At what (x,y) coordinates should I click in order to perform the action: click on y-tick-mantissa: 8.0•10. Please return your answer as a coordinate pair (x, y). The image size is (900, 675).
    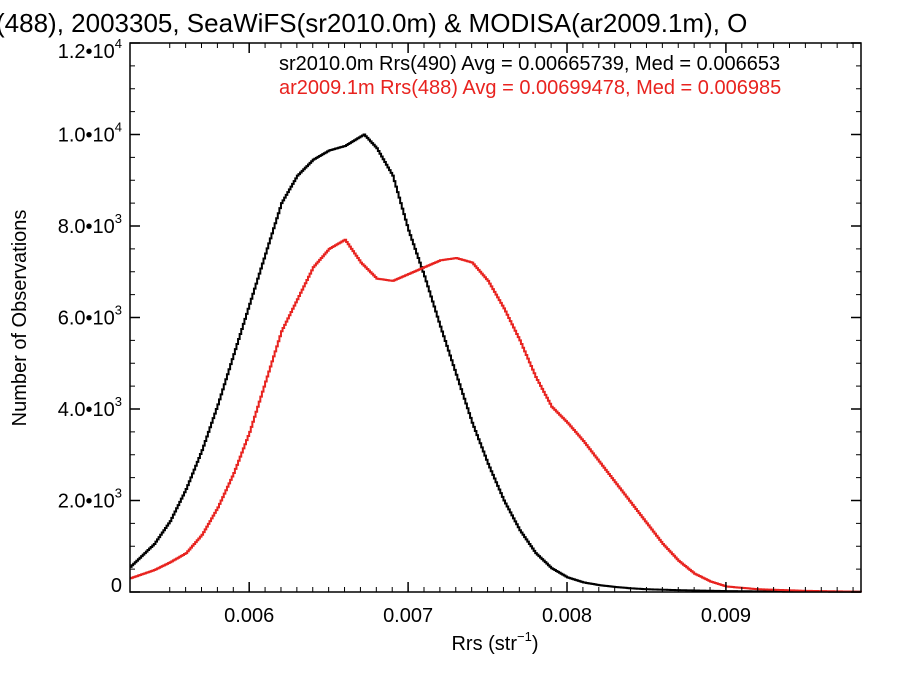
    Looking at the image, I should click on (86, 227).